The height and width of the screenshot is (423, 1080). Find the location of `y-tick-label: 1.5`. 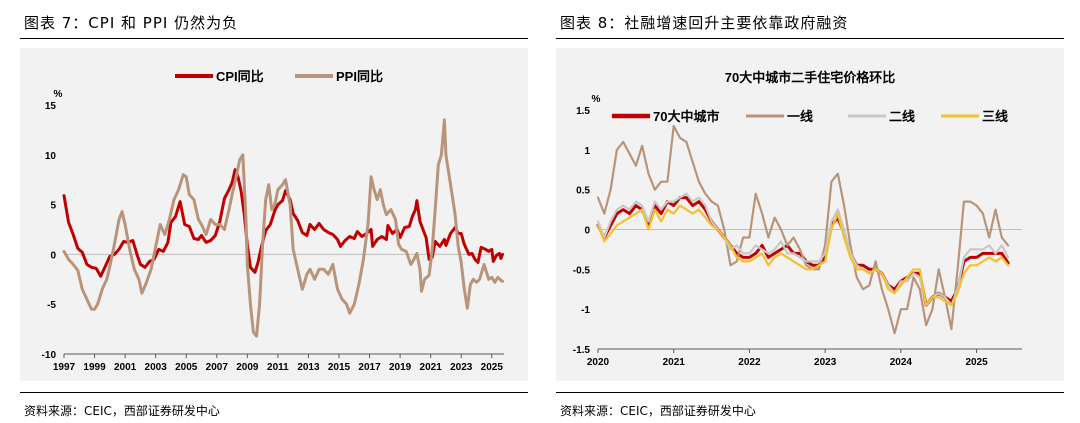

y-tick-label: 1.5 is located at coordinates (583, 111).